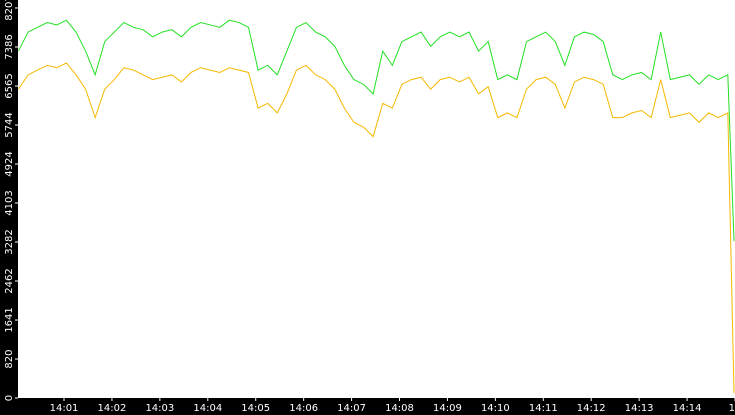  What do you see at coordinates (159, 408) in the screenshot?
I see `x-tick-label: 14:03` at bounding box center [159, 408].